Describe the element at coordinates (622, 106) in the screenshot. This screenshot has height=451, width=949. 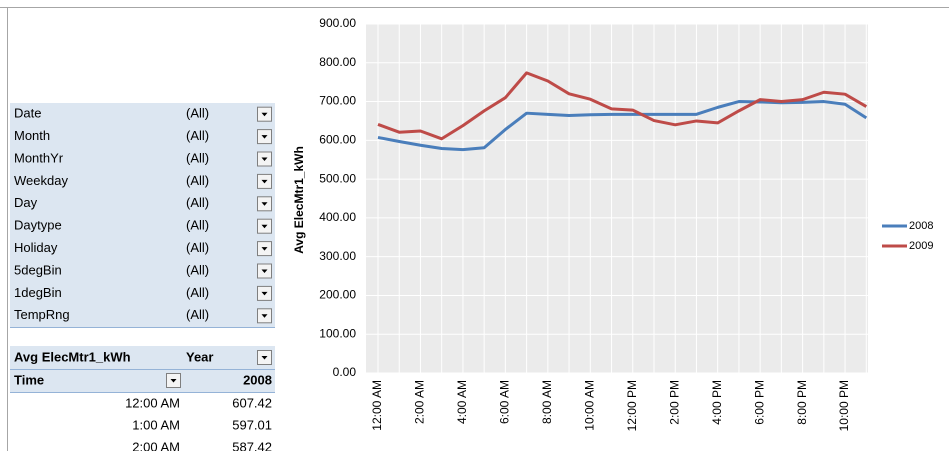
I see `series-line` at that location.